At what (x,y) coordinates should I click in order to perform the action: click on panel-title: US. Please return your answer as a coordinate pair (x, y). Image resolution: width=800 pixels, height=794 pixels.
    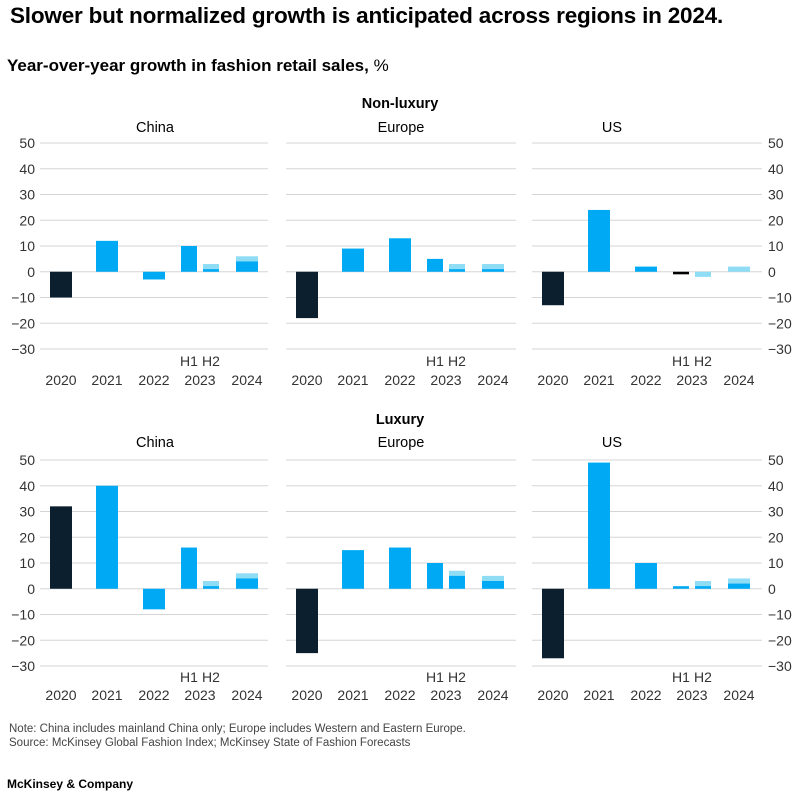
    Looking at the image, I should click on (612, 128).